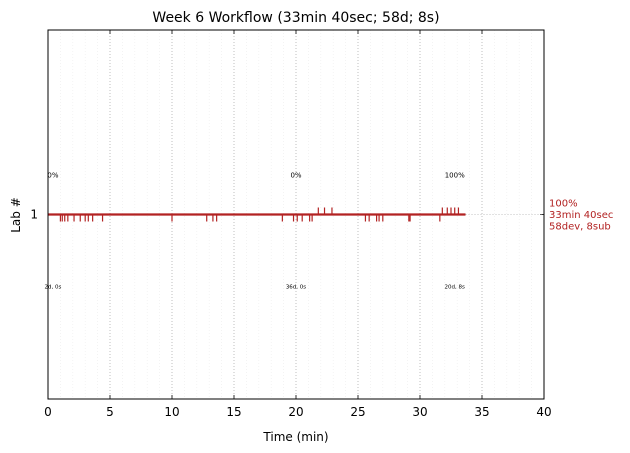 This screenshot has width=630, height=453. I want to click on x-tick-label: 25, so click(357, 412).